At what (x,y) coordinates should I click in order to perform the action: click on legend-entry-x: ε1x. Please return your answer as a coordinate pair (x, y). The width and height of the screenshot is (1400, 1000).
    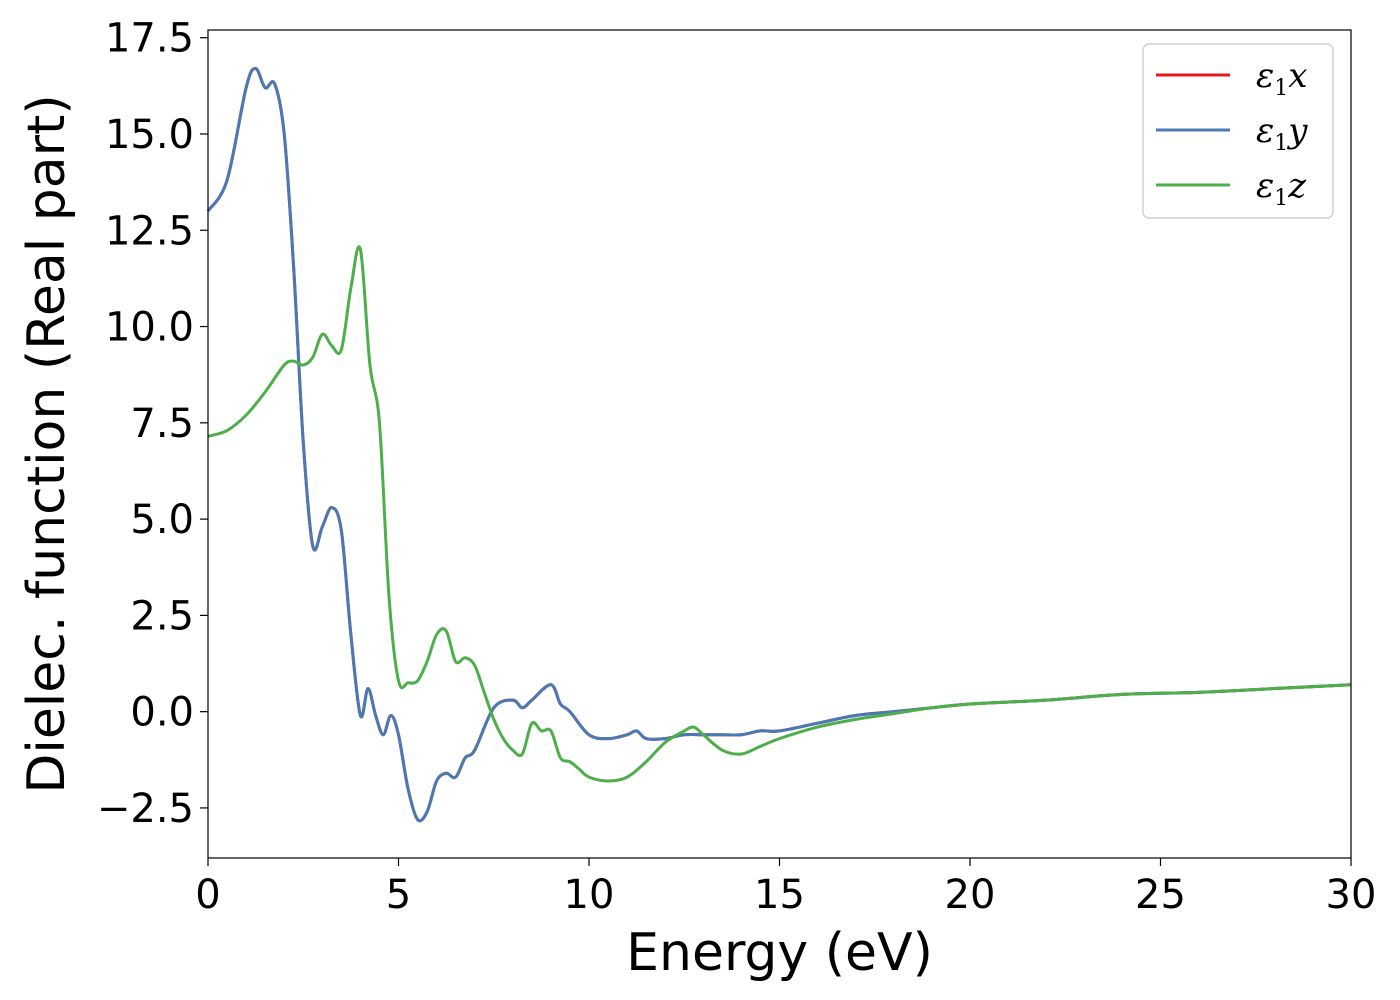
    Looking at the image, I should click on (1281, 78).